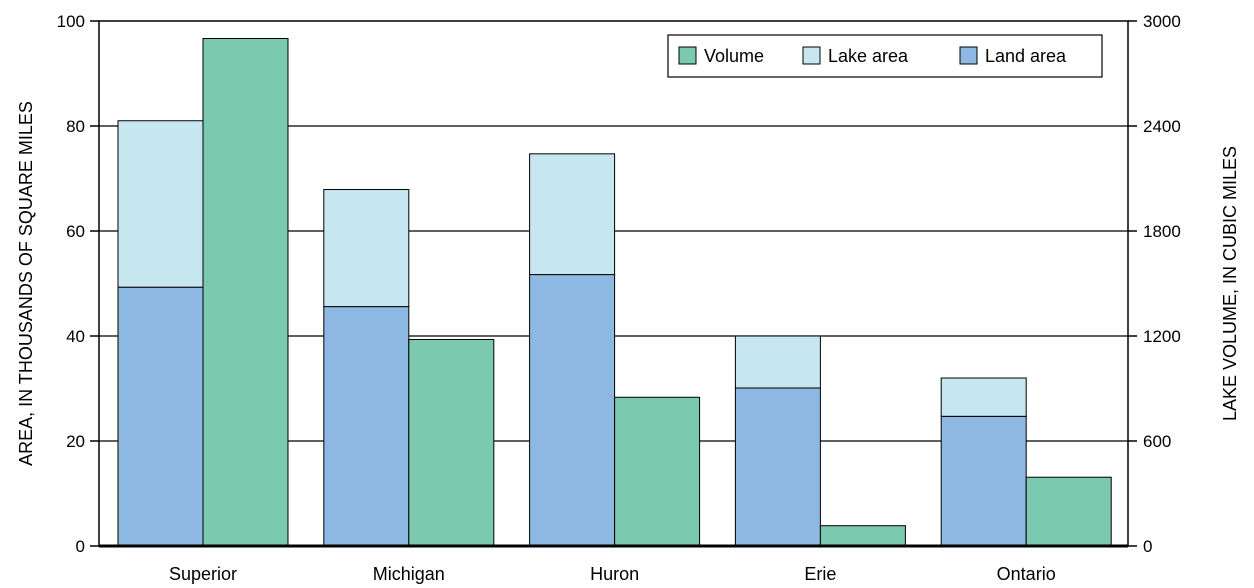  Describe the element at coordinates (366, 426) in the screenshot. I see `bar-land-area-michigan` at that location.